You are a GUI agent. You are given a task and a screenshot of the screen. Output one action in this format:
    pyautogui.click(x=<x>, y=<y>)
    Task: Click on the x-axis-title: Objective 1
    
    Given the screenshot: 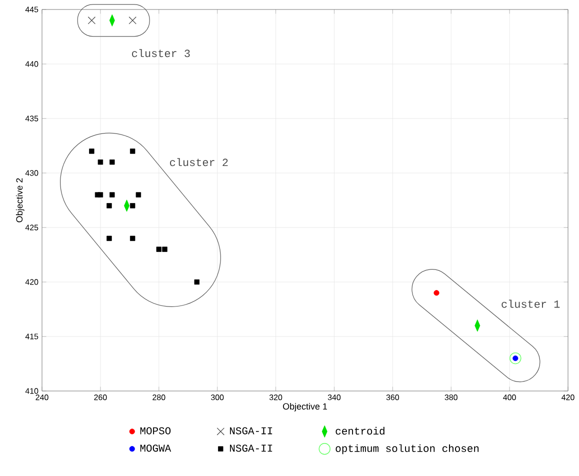 What is the action you would take?
    pyautogui.click(x=304, y=407)
    